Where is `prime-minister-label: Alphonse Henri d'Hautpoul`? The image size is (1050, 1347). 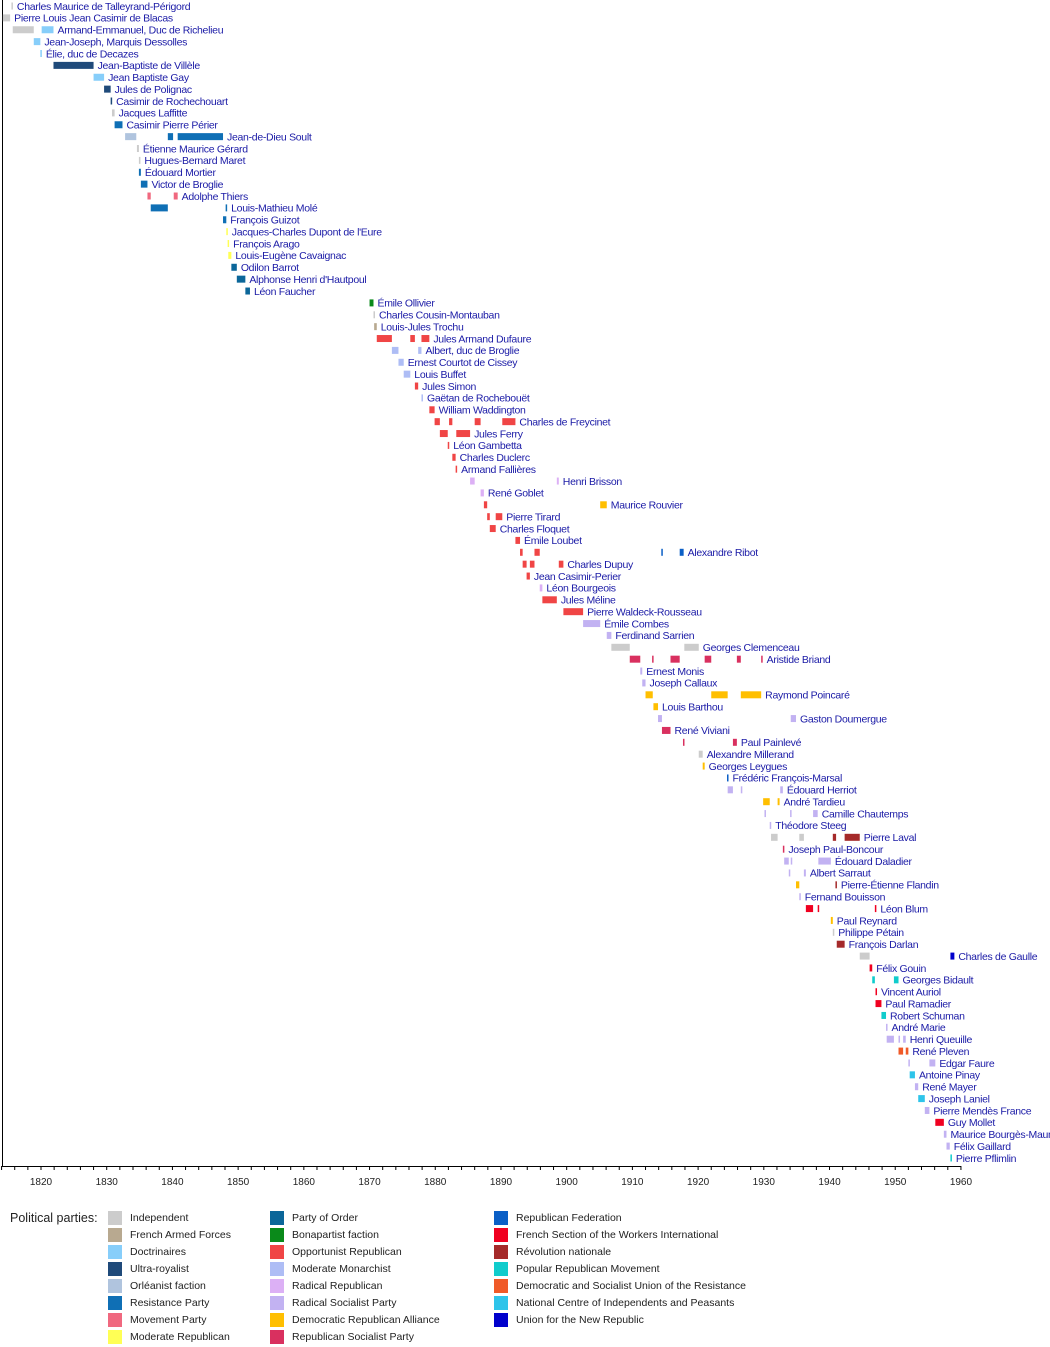 prime-minister-label: Alphonse Henri d'Hautpoul is located at coordinates (307, 280).